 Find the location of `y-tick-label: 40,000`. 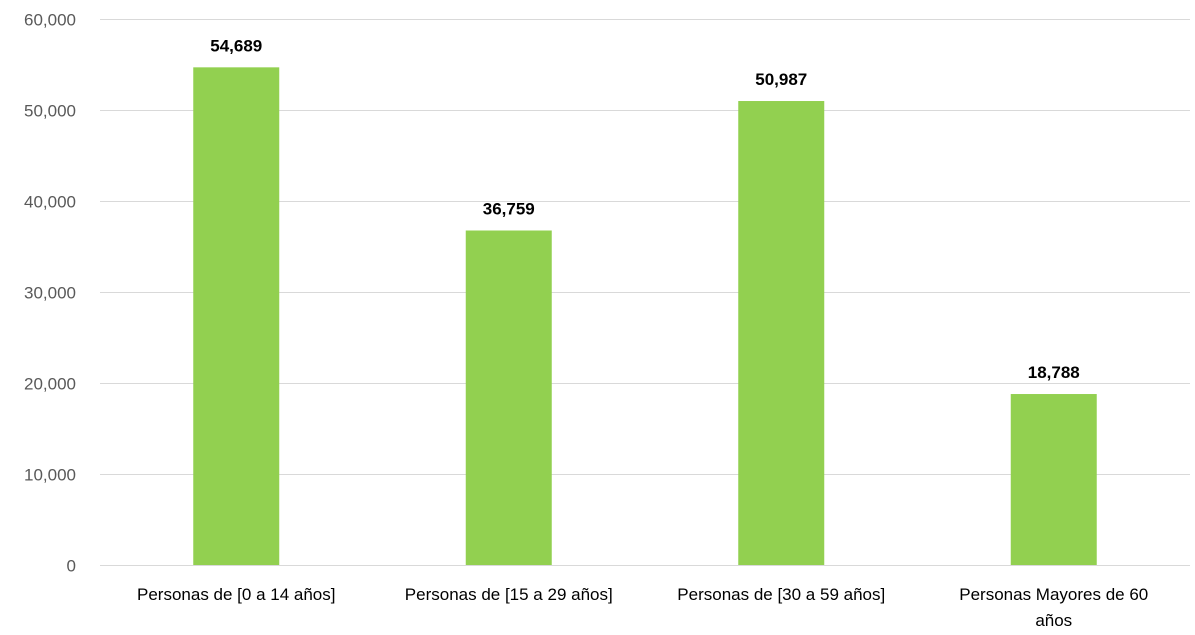

y-tick-label: 40,000 is located at coordinates (50, 202).